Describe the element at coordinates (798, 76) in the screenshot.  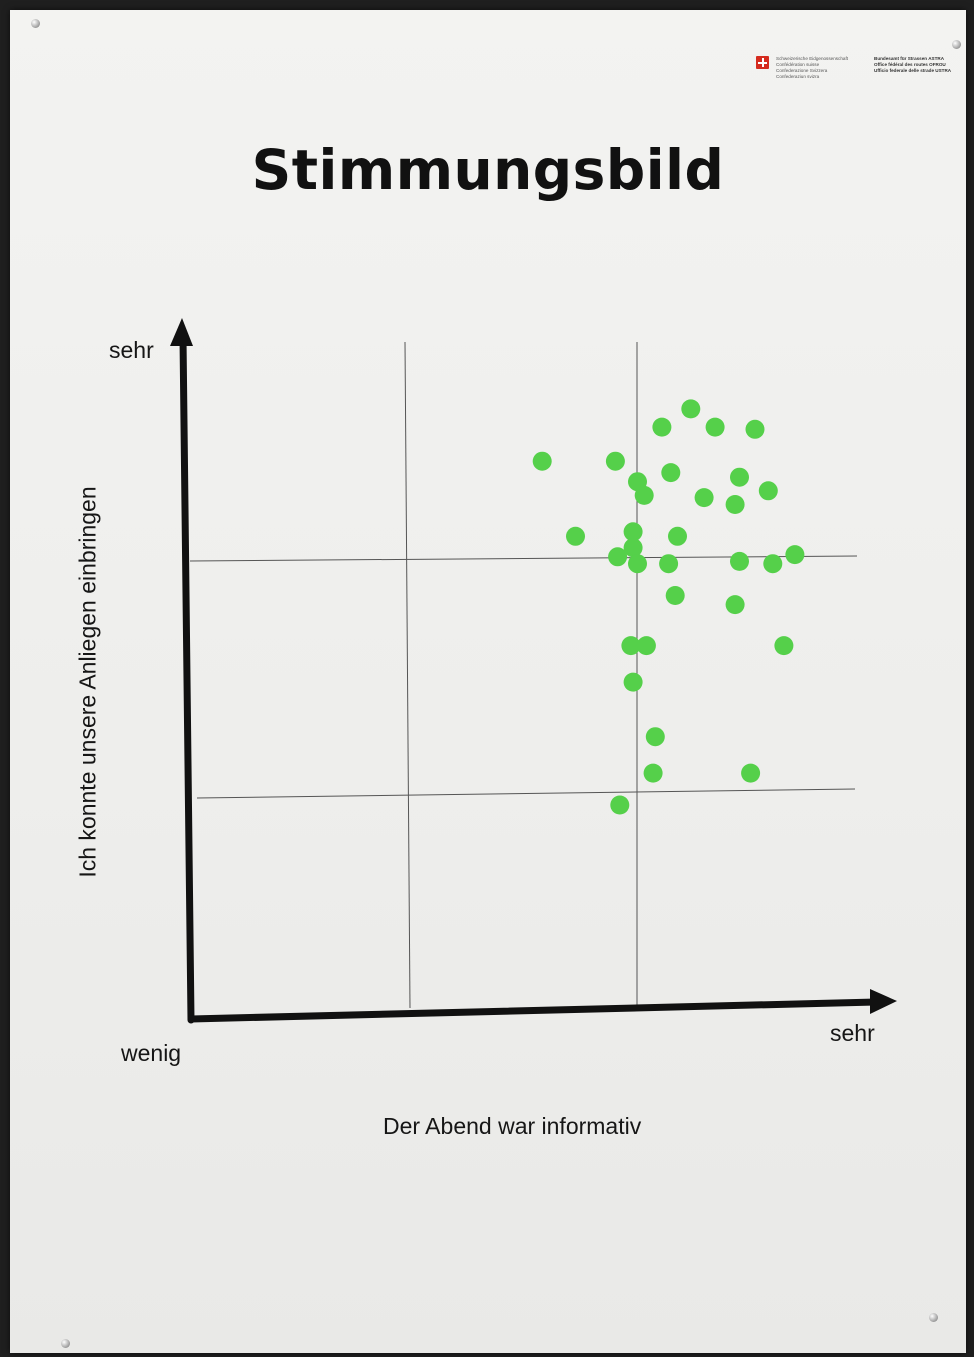
I see `logo-line: Confederaziun svizra` at that location.